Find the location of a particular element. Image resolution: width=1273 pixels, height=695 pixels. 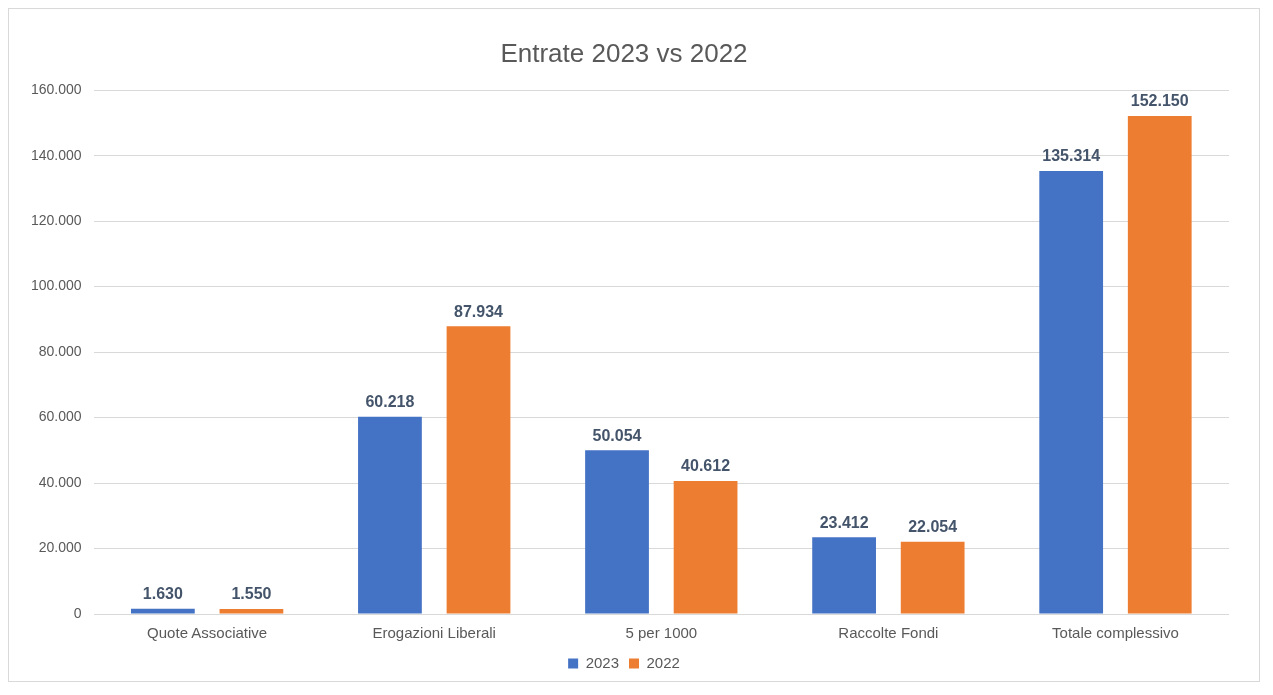

chart-title: Entrate 2023 vs 2022 is located at coordinates (624, 52).